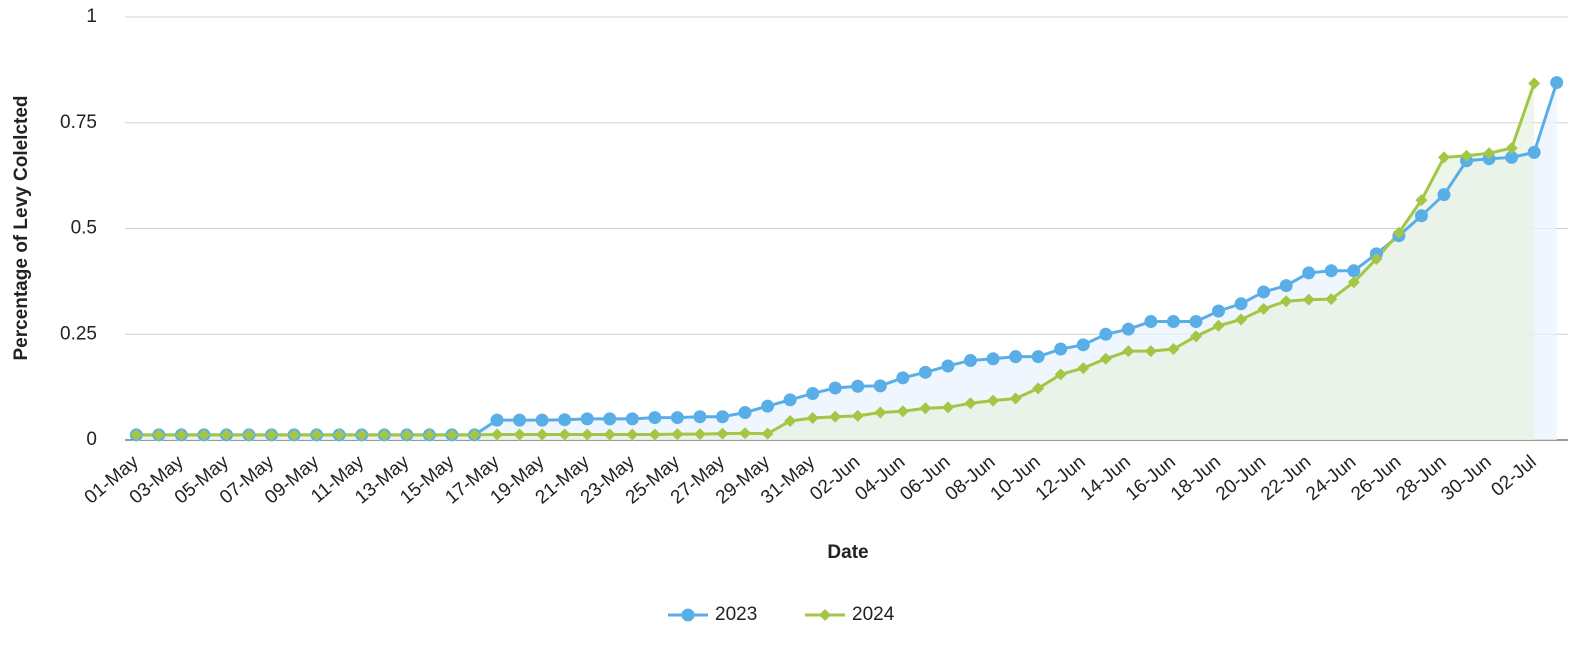 The width and height of the screenshot is (1590, 645). Describe the element at coordinates (1016, 478) in the screenshot. I see `x-tick-label: 10-Jun` at that location.